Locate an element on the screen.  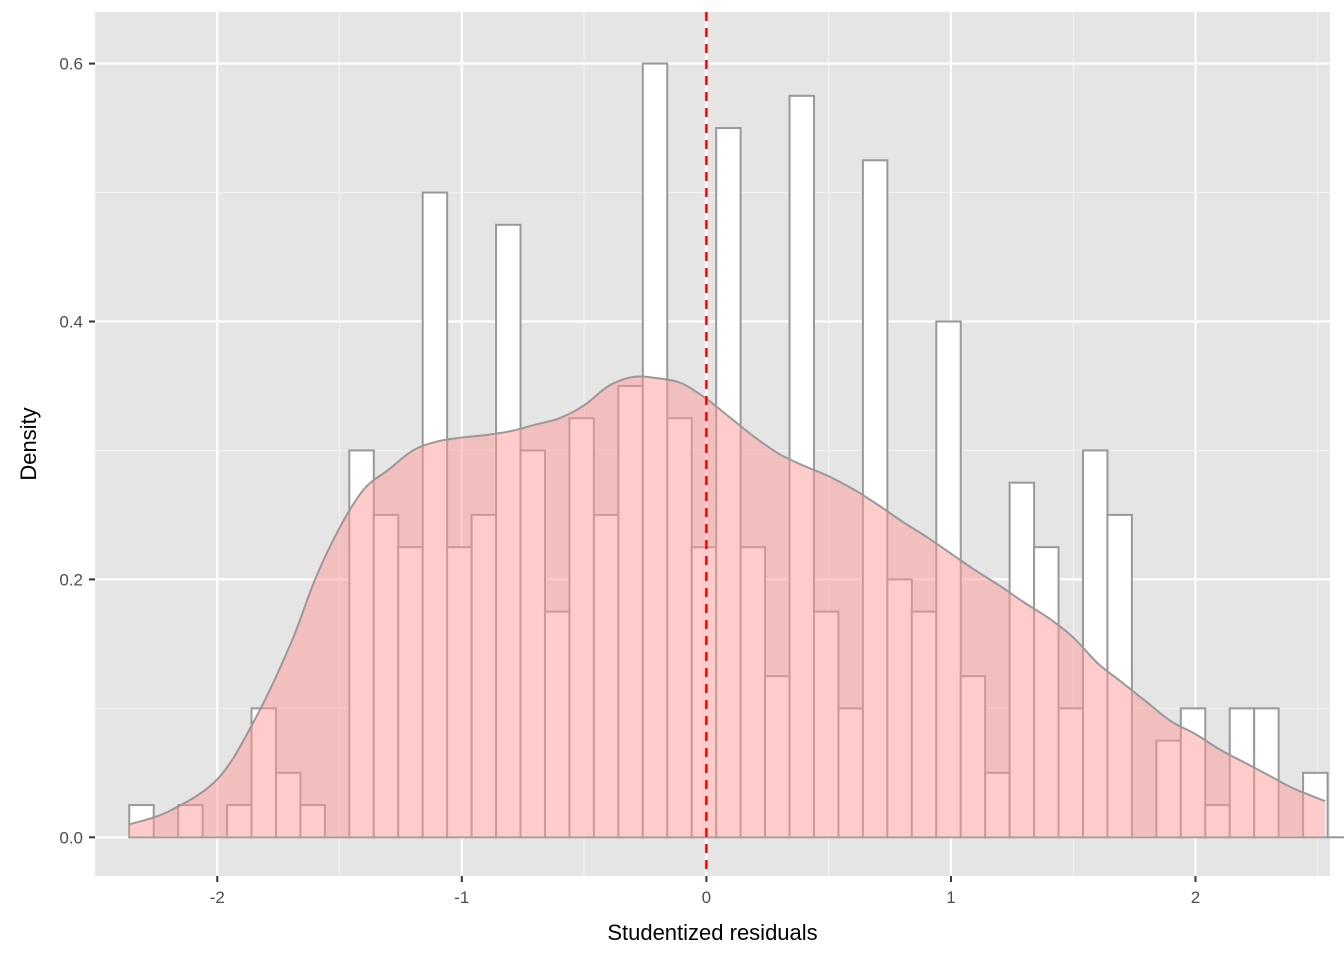
y-tick-label: 0.4 is located at coordinates (71, 321).